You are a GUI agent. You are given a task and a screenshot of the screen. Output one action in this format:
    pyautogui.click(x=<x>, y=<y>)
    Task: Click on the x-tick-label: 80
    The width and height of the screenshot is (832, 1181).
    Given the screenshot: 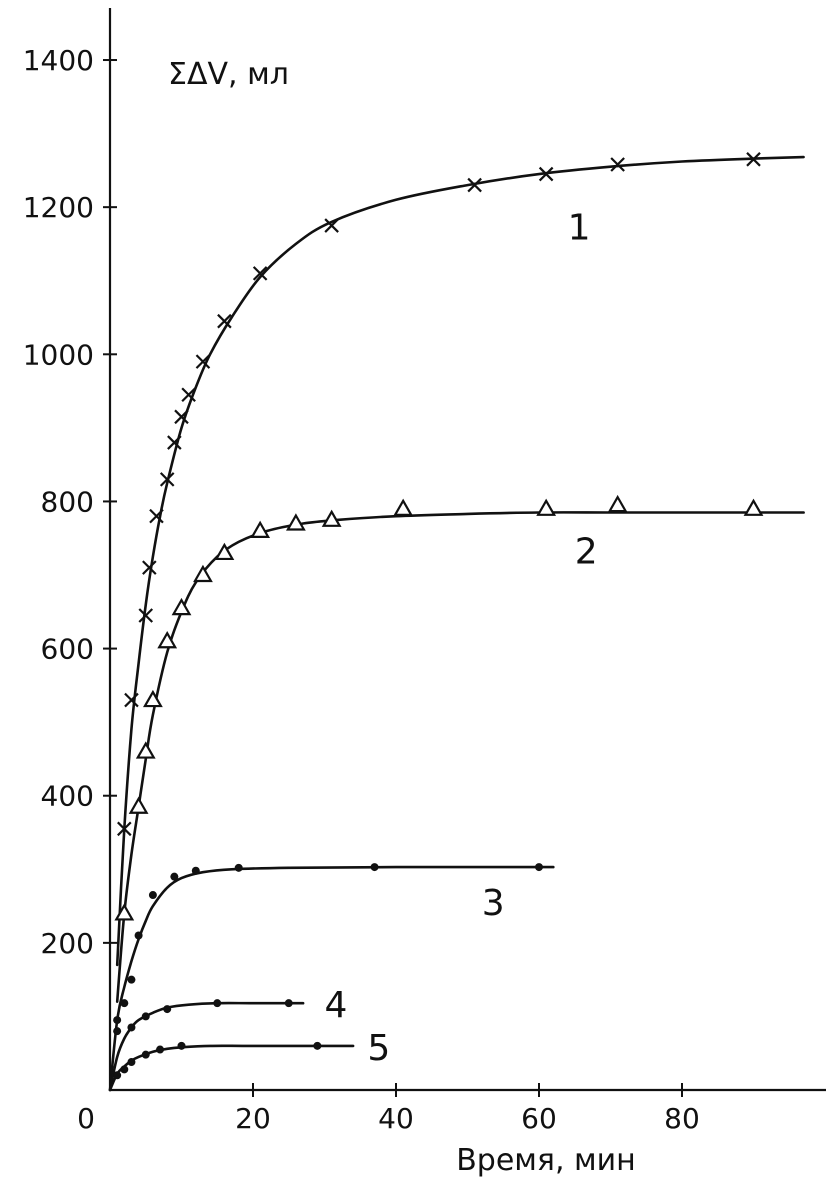 What is the action you would take?
    pyautogui.click(x=682, y=1118)
    